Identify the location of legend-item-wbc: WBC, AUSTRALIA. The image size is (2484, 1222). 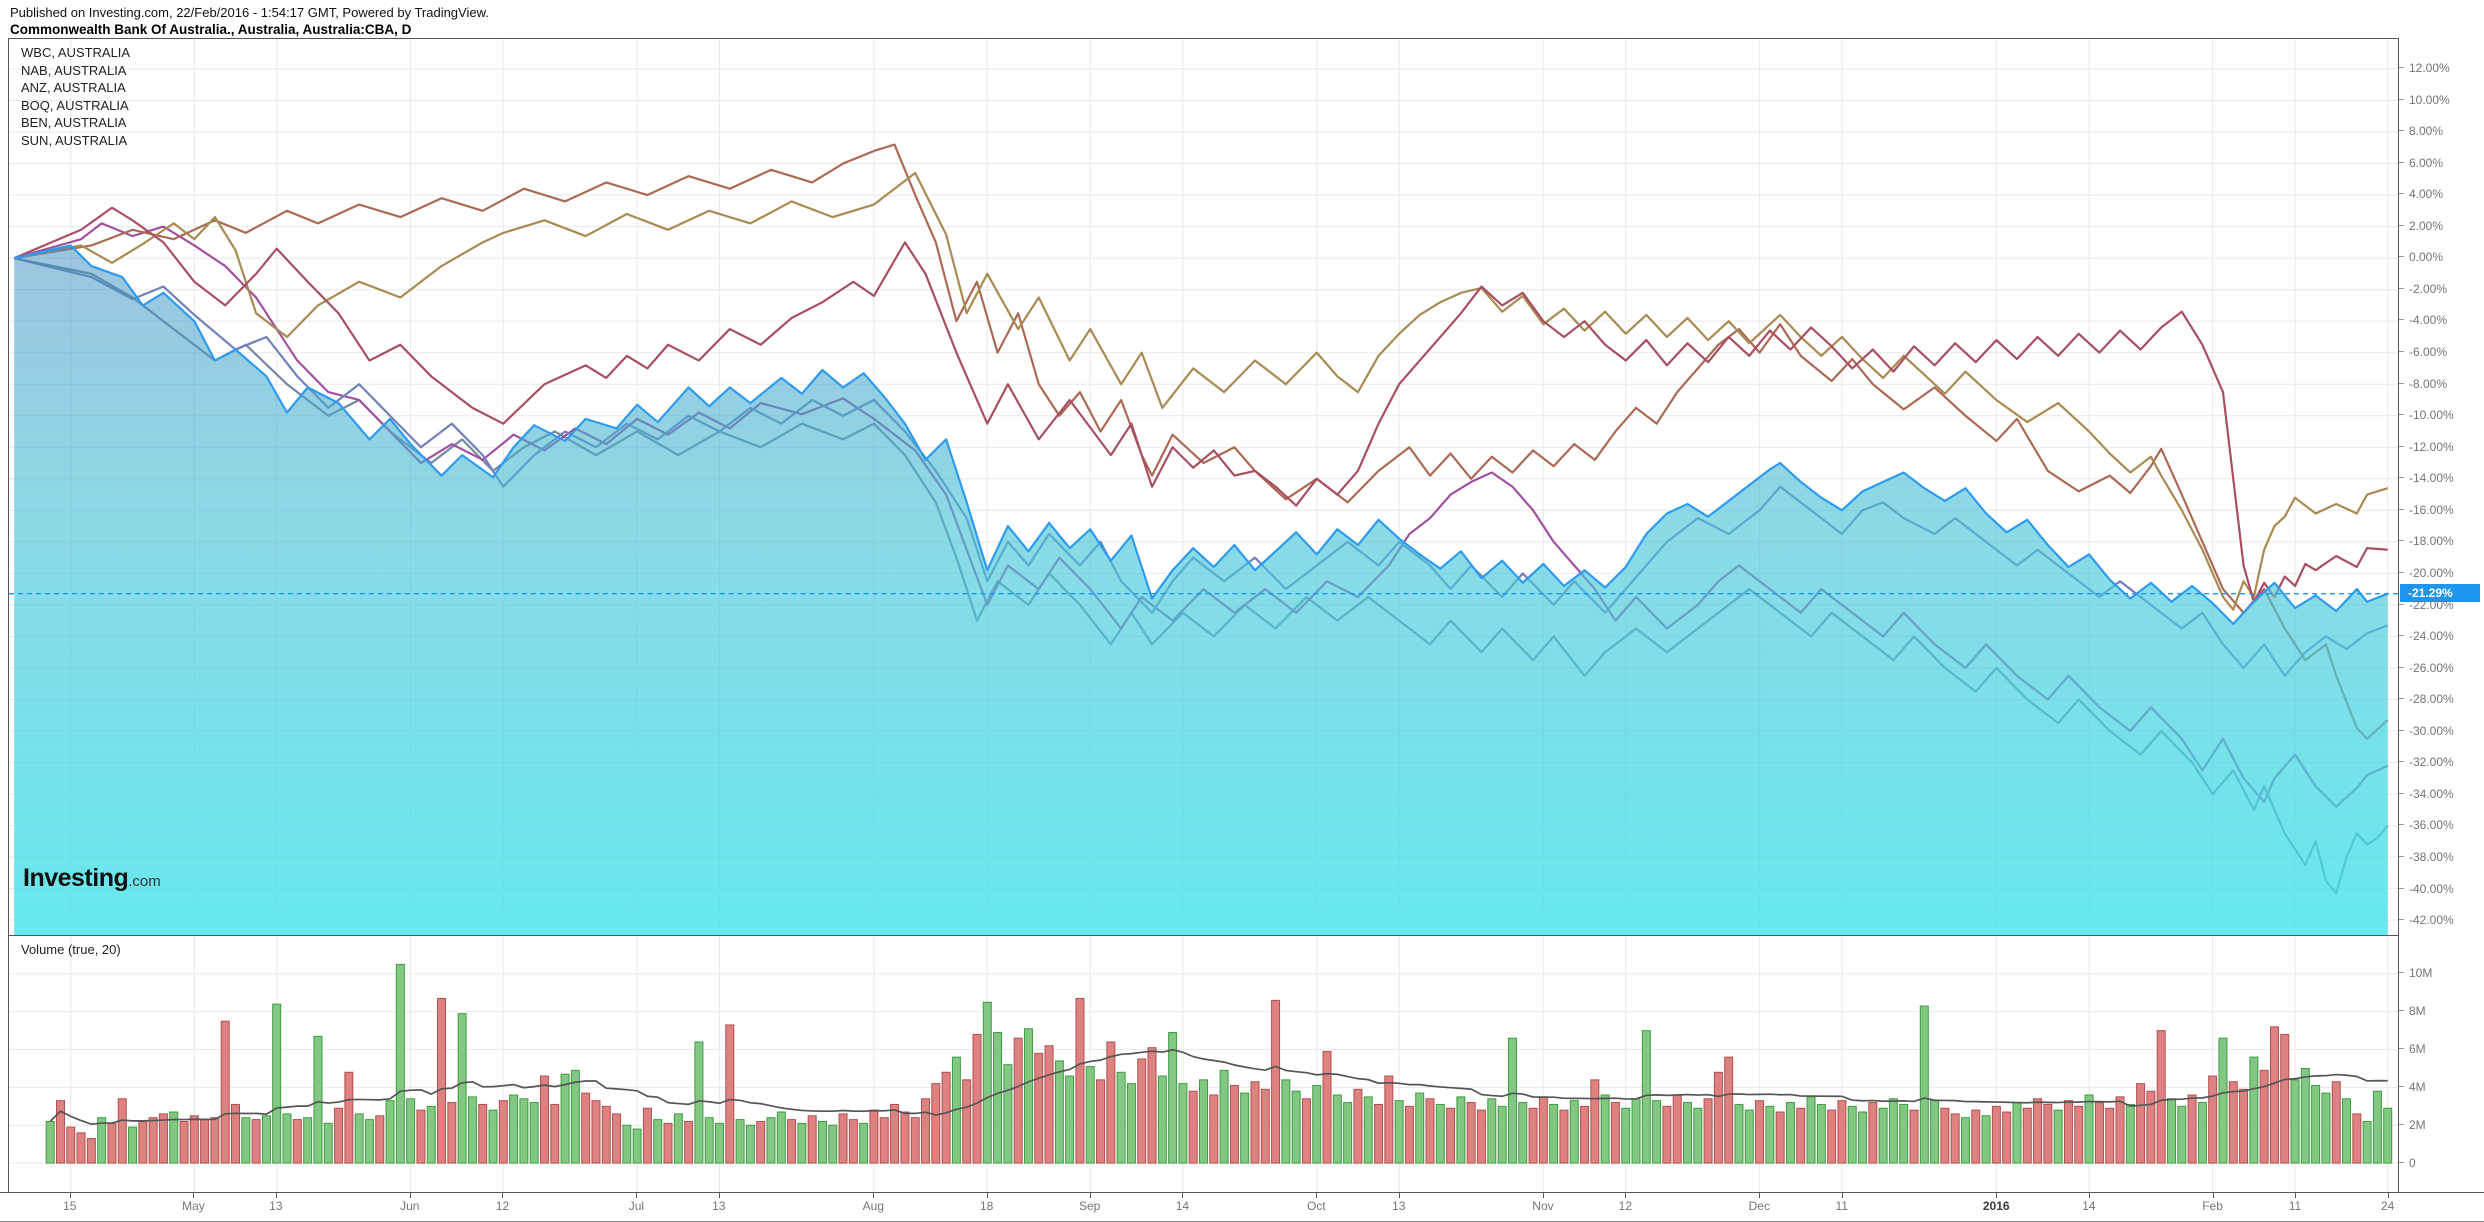
(76, 52).